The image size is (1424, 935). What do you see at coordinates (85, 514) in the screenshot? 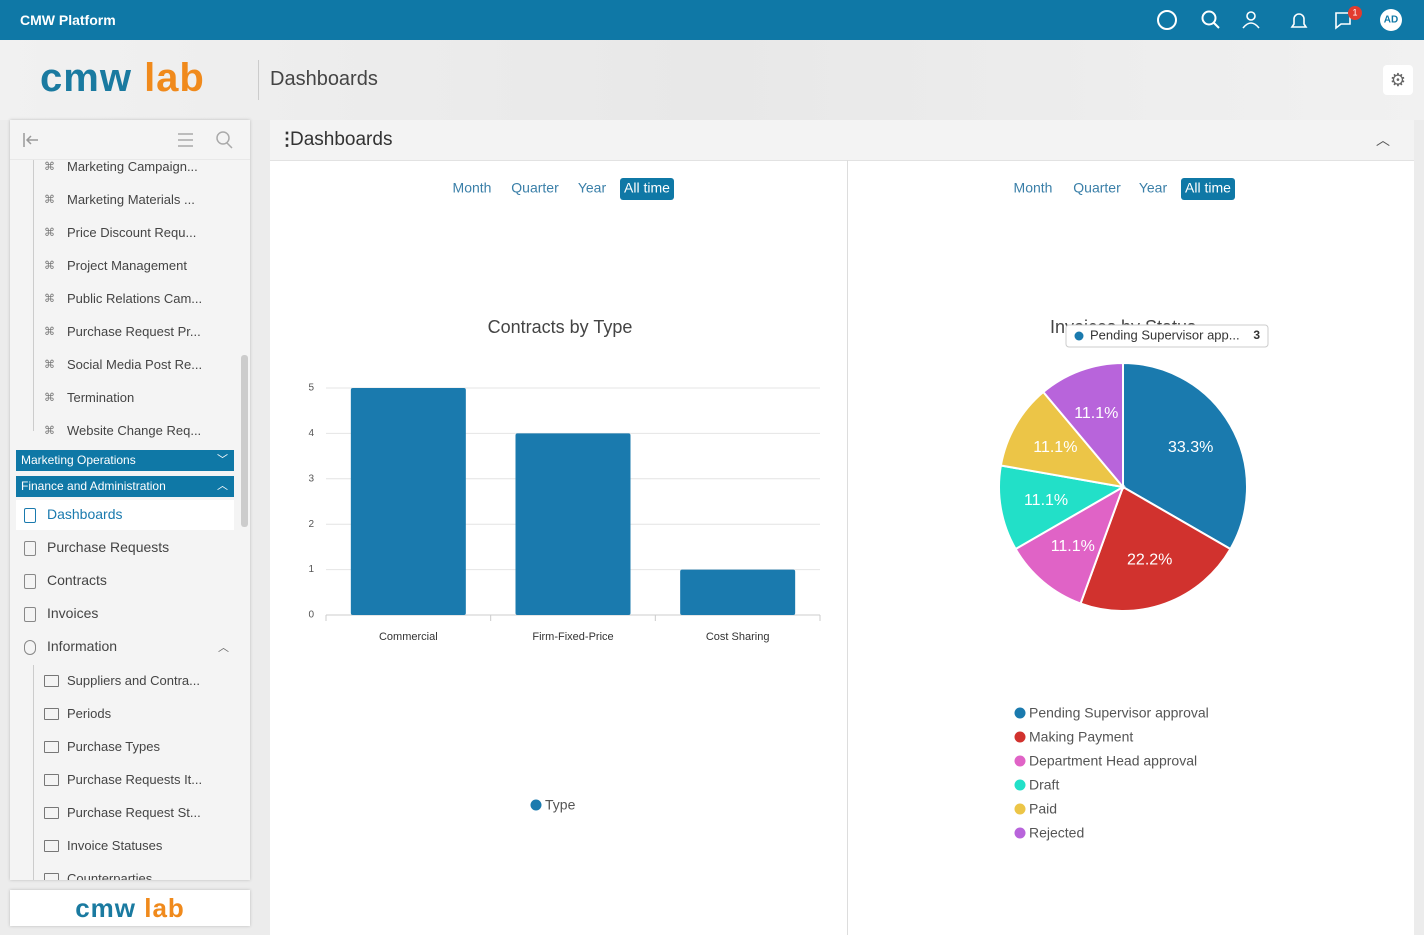
I see `nav-item: Dashboards` at bounding box center [85, 514].